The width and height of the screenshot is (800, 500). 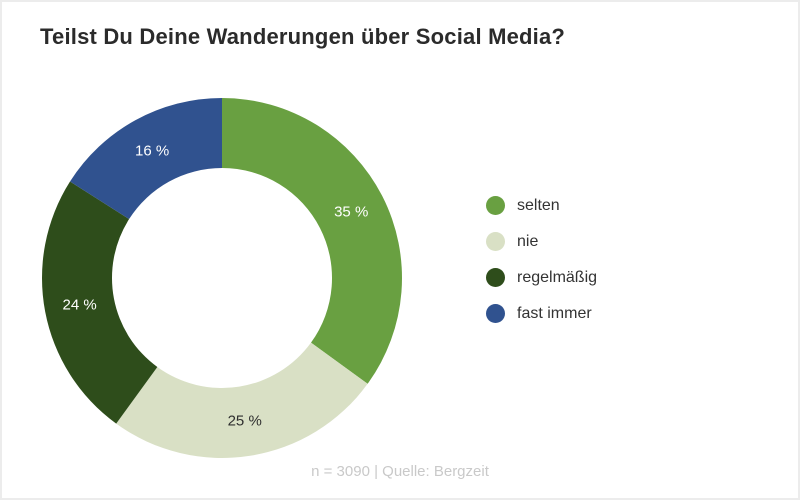 I want to click on legend-item-regelmäßig: regelmäßig, so click(x=541, y=277).